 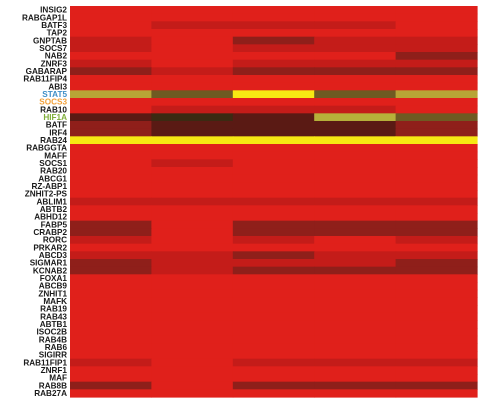 I want to click on row-label: ABCG1, so click(x=52, y=178).